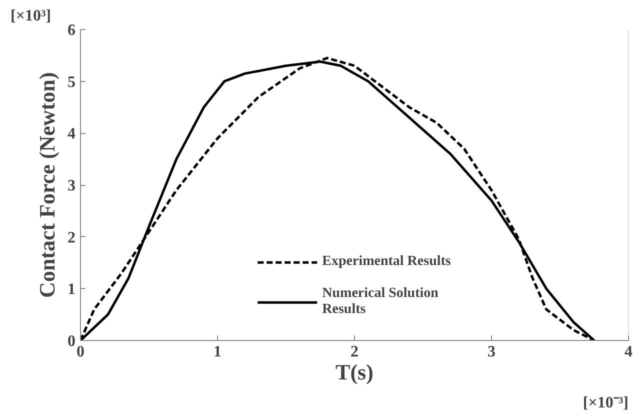  I want to click on x-tick-label: 1, so click(218, 352).